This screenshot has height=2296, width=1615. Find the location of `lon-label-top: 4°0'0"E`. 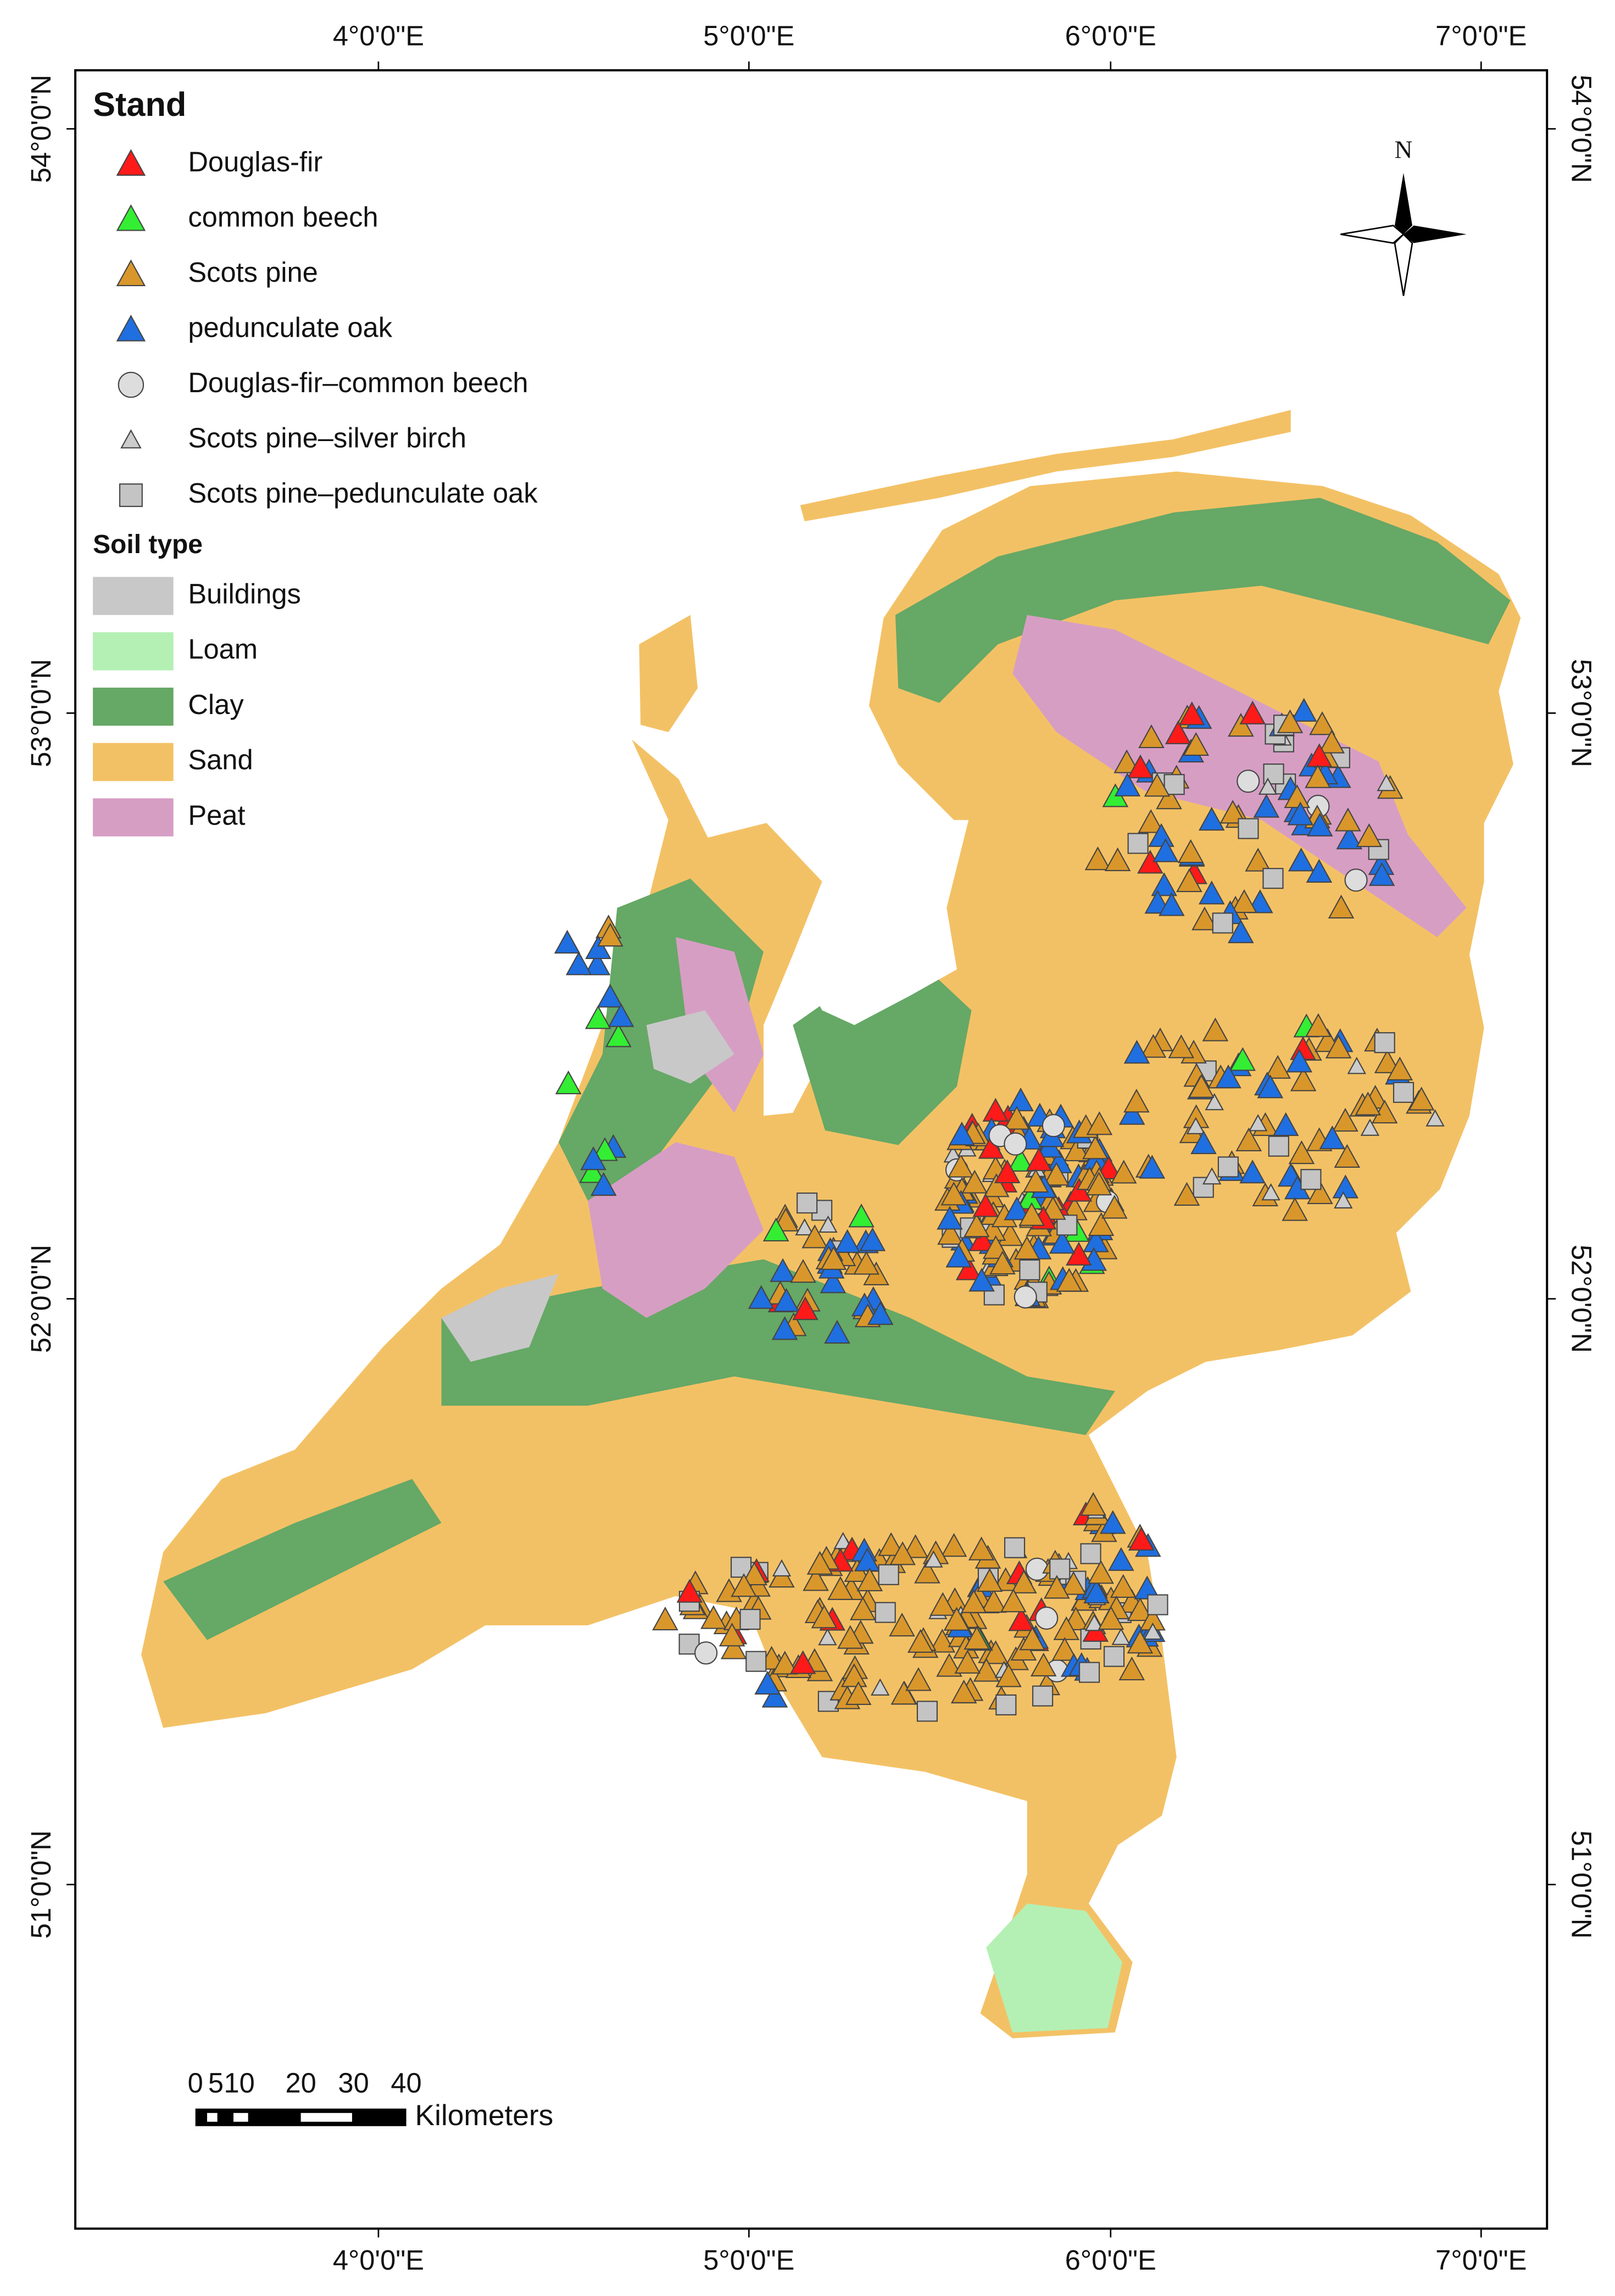

lon-label-top: 4°0'0"E is located at coordinates (378, 36).